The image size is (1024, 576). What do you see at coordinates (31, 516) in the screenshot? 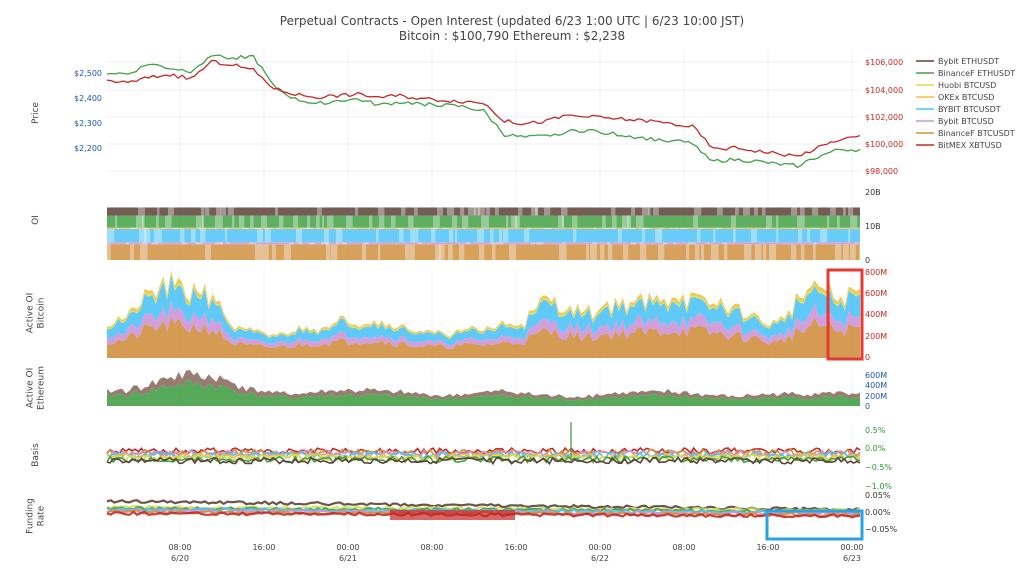
I see `panel-ylabel-line: Funding` at bounding box center [31, 516].